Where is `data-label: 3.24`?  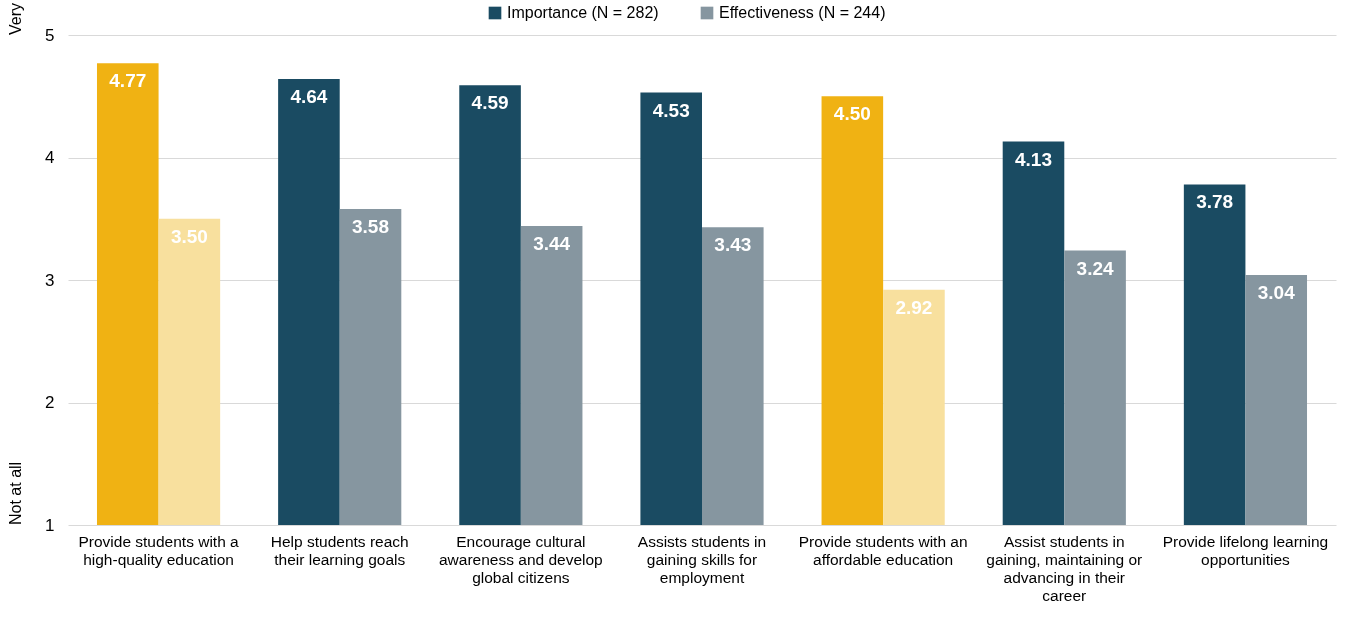 data-label: 3.24 is located at coordinates (1095, 268).